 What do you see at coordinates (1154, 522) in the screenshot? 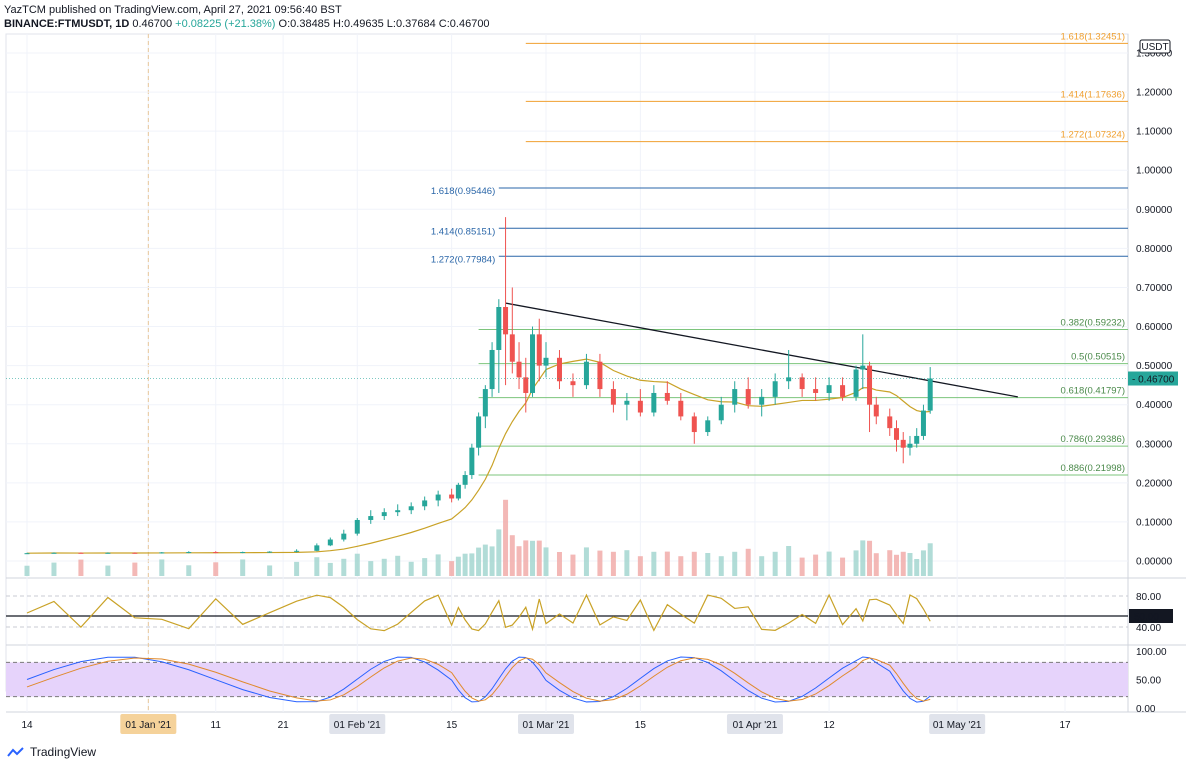
I see `price-tick-label: 0.10000` at bounding box center [1154, 522].